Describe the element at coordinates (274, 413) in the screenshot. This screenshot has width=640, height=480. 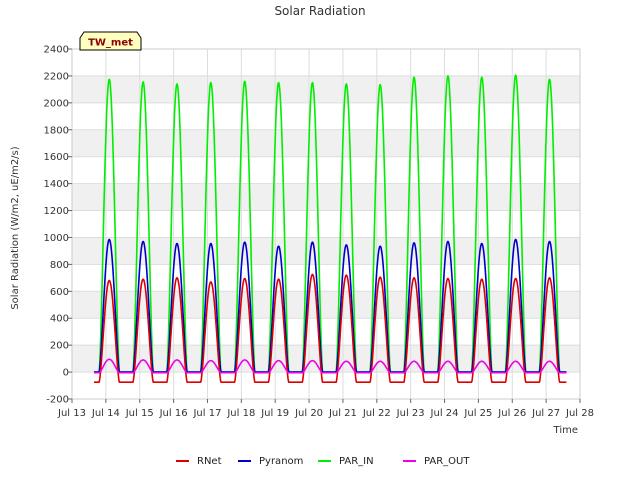
I see `x-tick-label: Jul 19` at that location.